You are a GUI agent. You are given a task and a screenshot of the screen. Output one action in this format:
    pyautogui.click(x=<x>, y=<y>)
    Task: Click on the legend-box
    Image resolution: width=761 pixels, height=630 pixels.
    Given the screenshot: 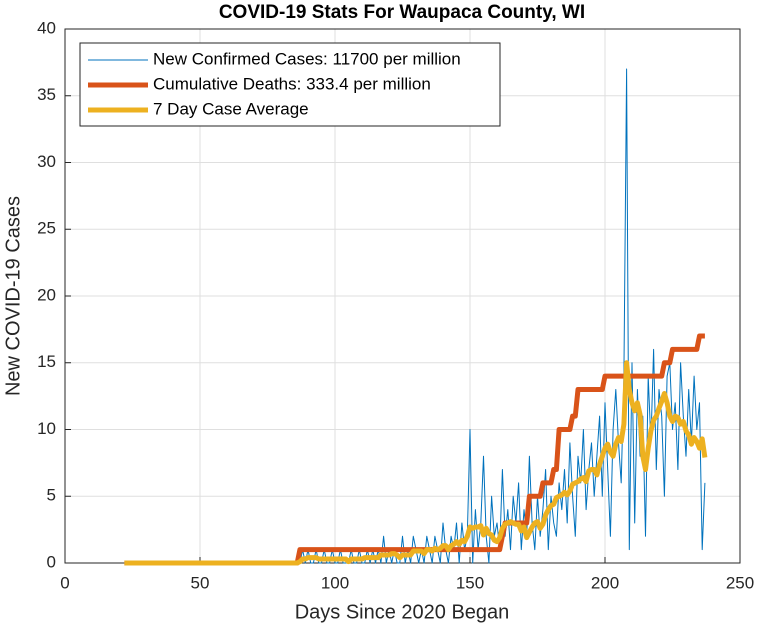 What is the action you would take?
    pyautogui.click(x=290, y=84)
    